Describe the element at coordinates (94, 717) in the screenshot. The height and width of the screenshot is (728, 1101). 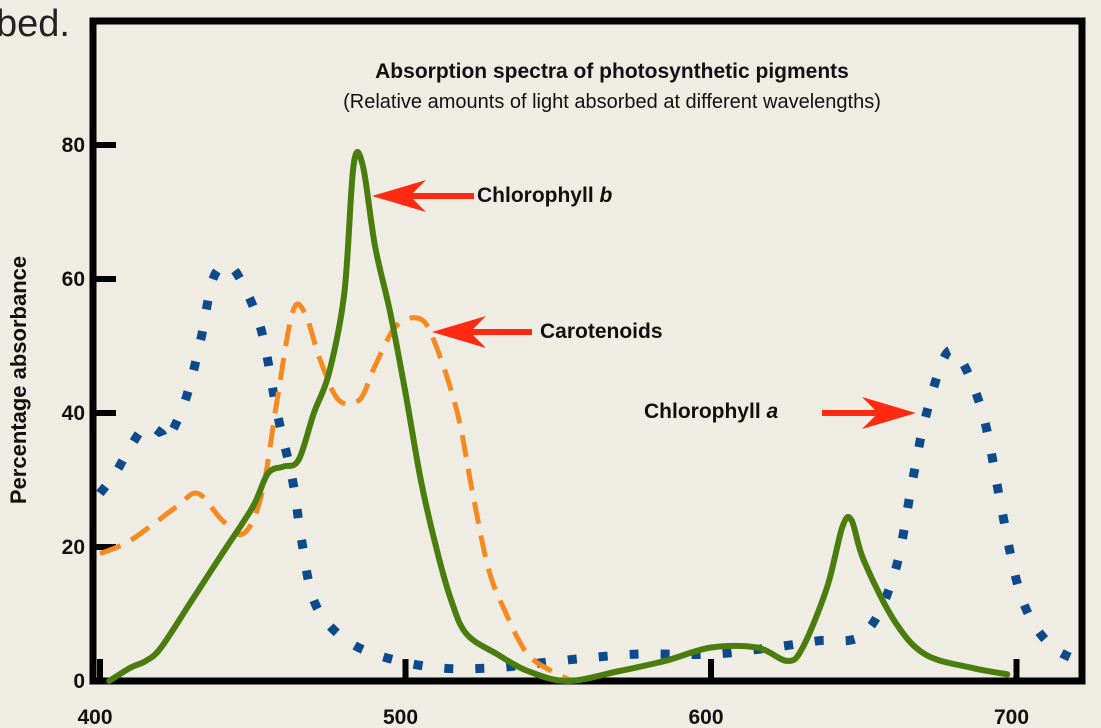
I see `x-tick-label: 400` at that location.